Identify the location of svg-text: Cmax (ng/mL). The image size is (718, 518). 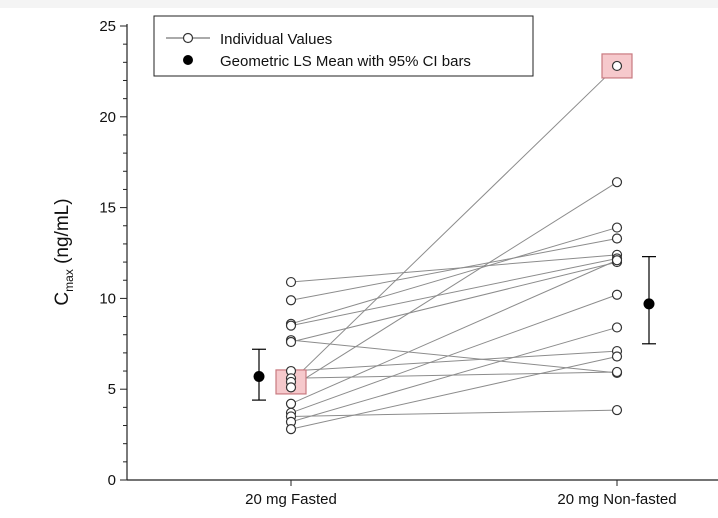
(64, 251).